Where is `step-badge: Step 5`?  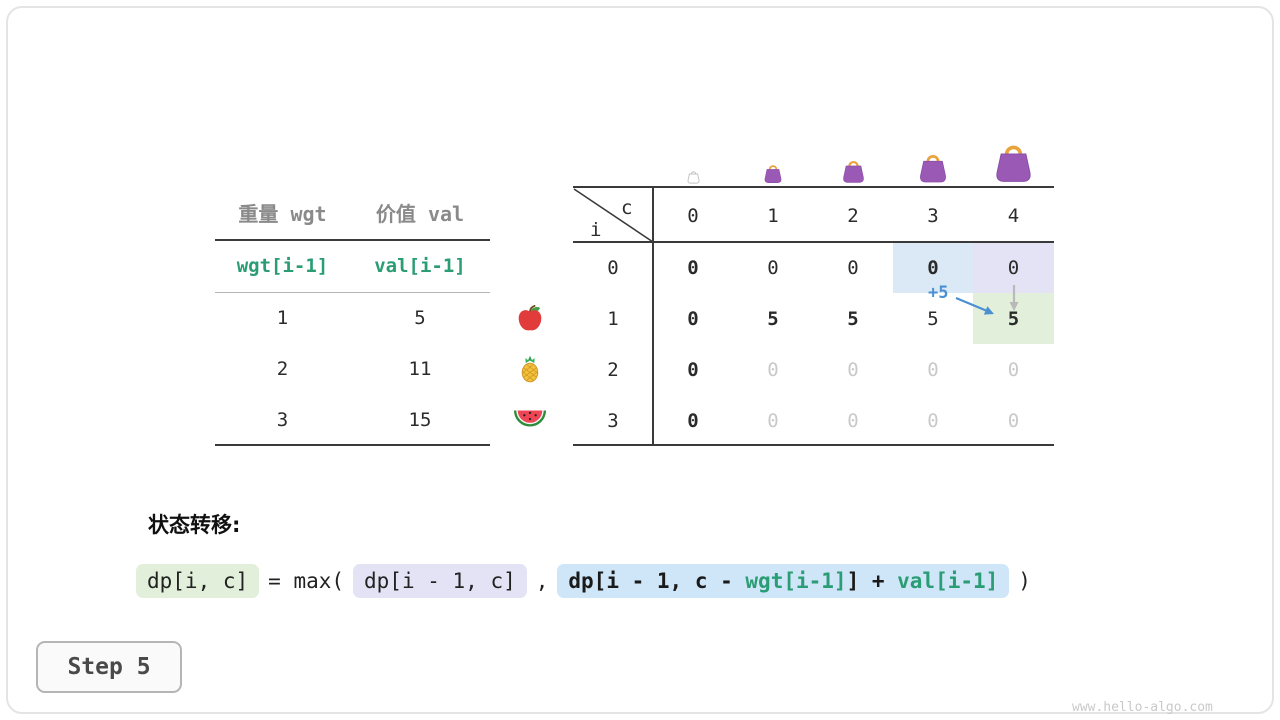
step-badge: Step 5 is located at coordinates (109, 667).